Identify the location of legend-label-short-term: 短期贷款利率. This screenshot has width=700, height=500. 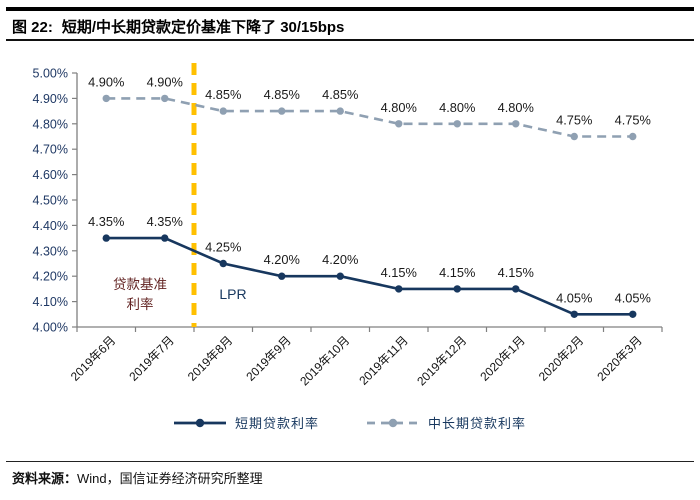
(276, 423).